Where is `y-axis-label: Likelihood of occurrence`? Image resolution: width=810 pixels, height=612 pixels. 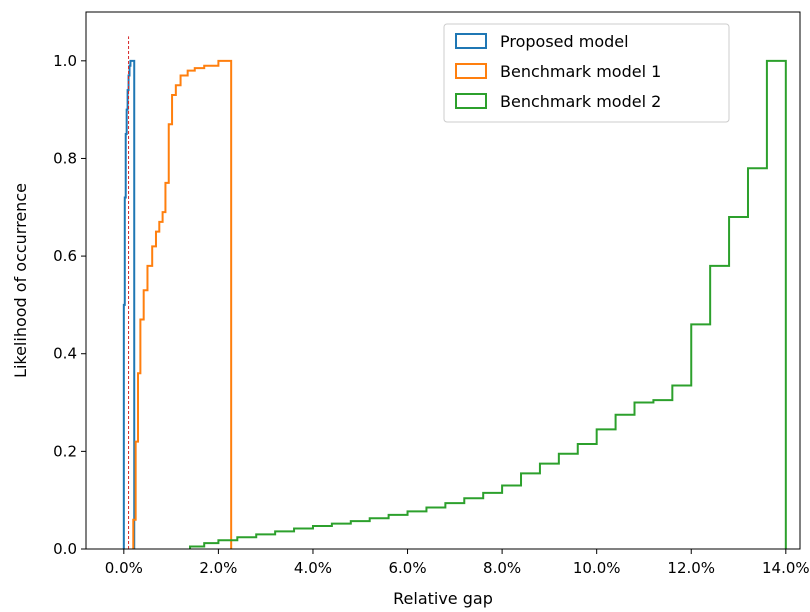
y-axis-label: Likelihood of occurrence is located at coordinates (20, 280).